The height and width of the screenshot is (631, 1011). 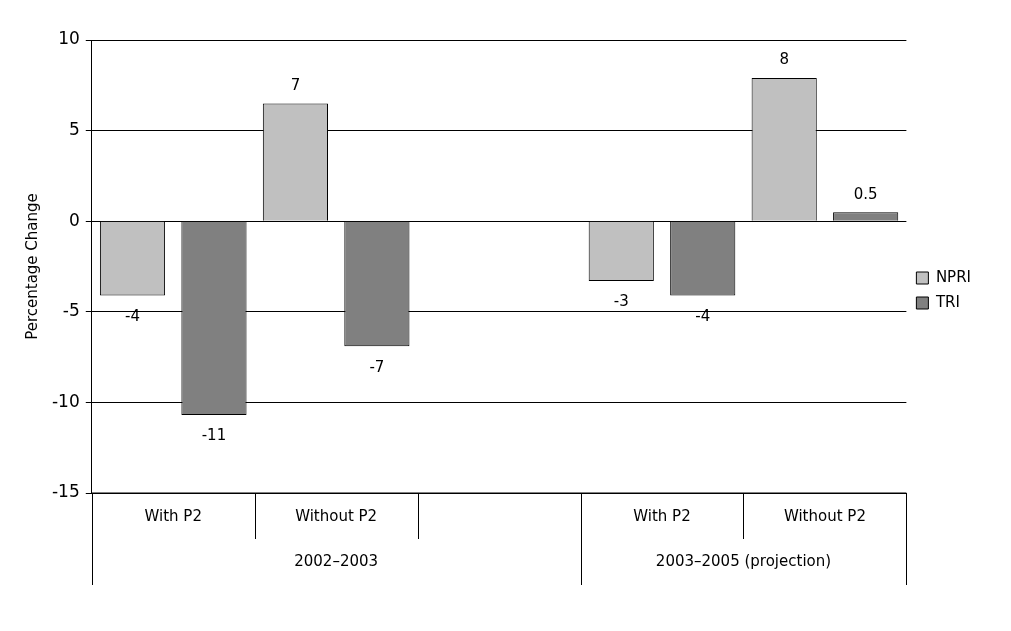 I want to click on data-label: 0.5, so click(x=865, y=193).